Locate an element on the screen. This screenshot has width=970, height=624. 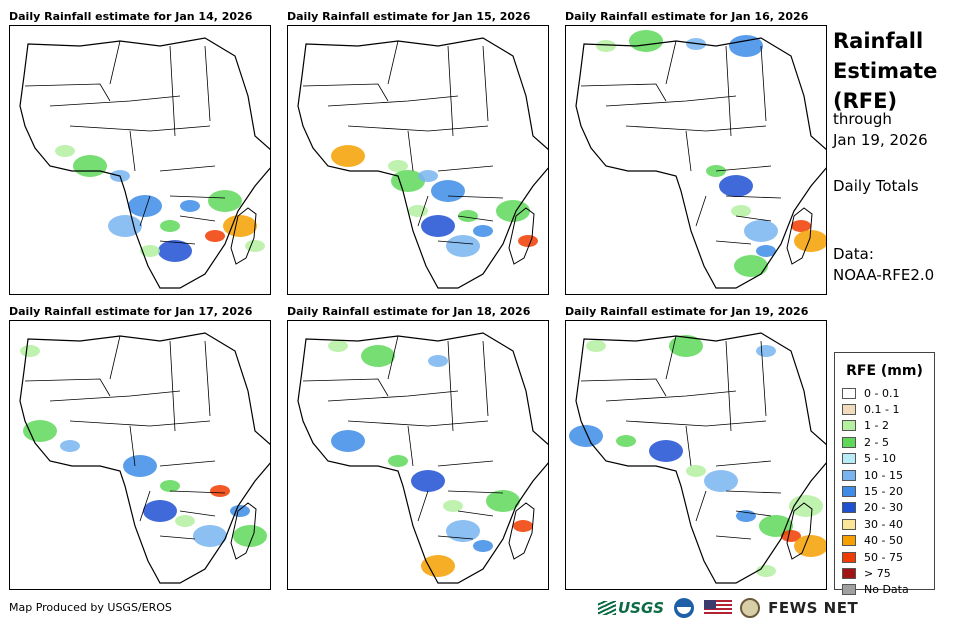
legend-item: 15 - 20 is located at coordinates (884, 491).